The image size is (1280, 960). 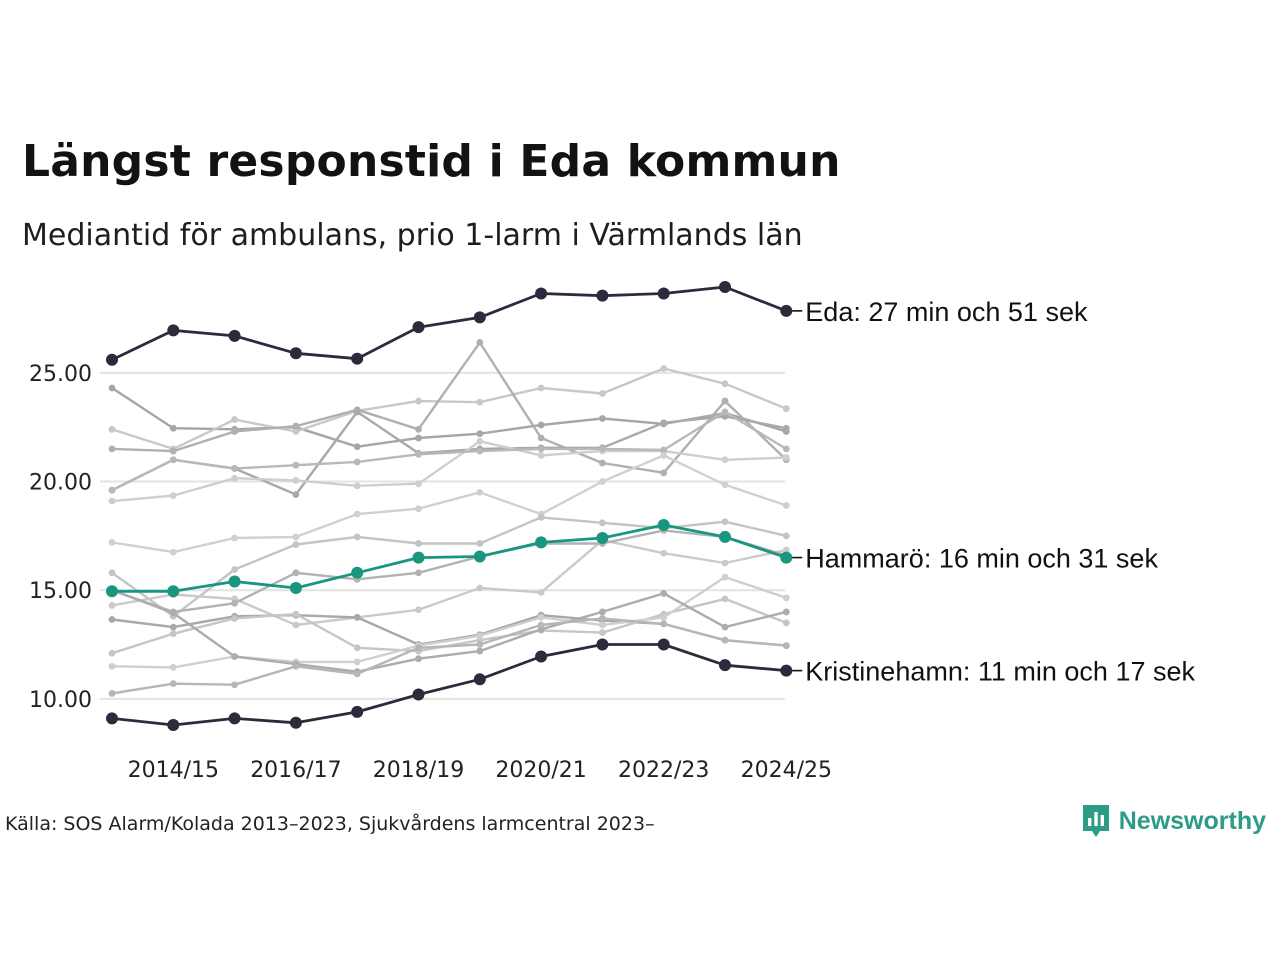 I want to click on background-series-6-line, so click(x=449, y=451).